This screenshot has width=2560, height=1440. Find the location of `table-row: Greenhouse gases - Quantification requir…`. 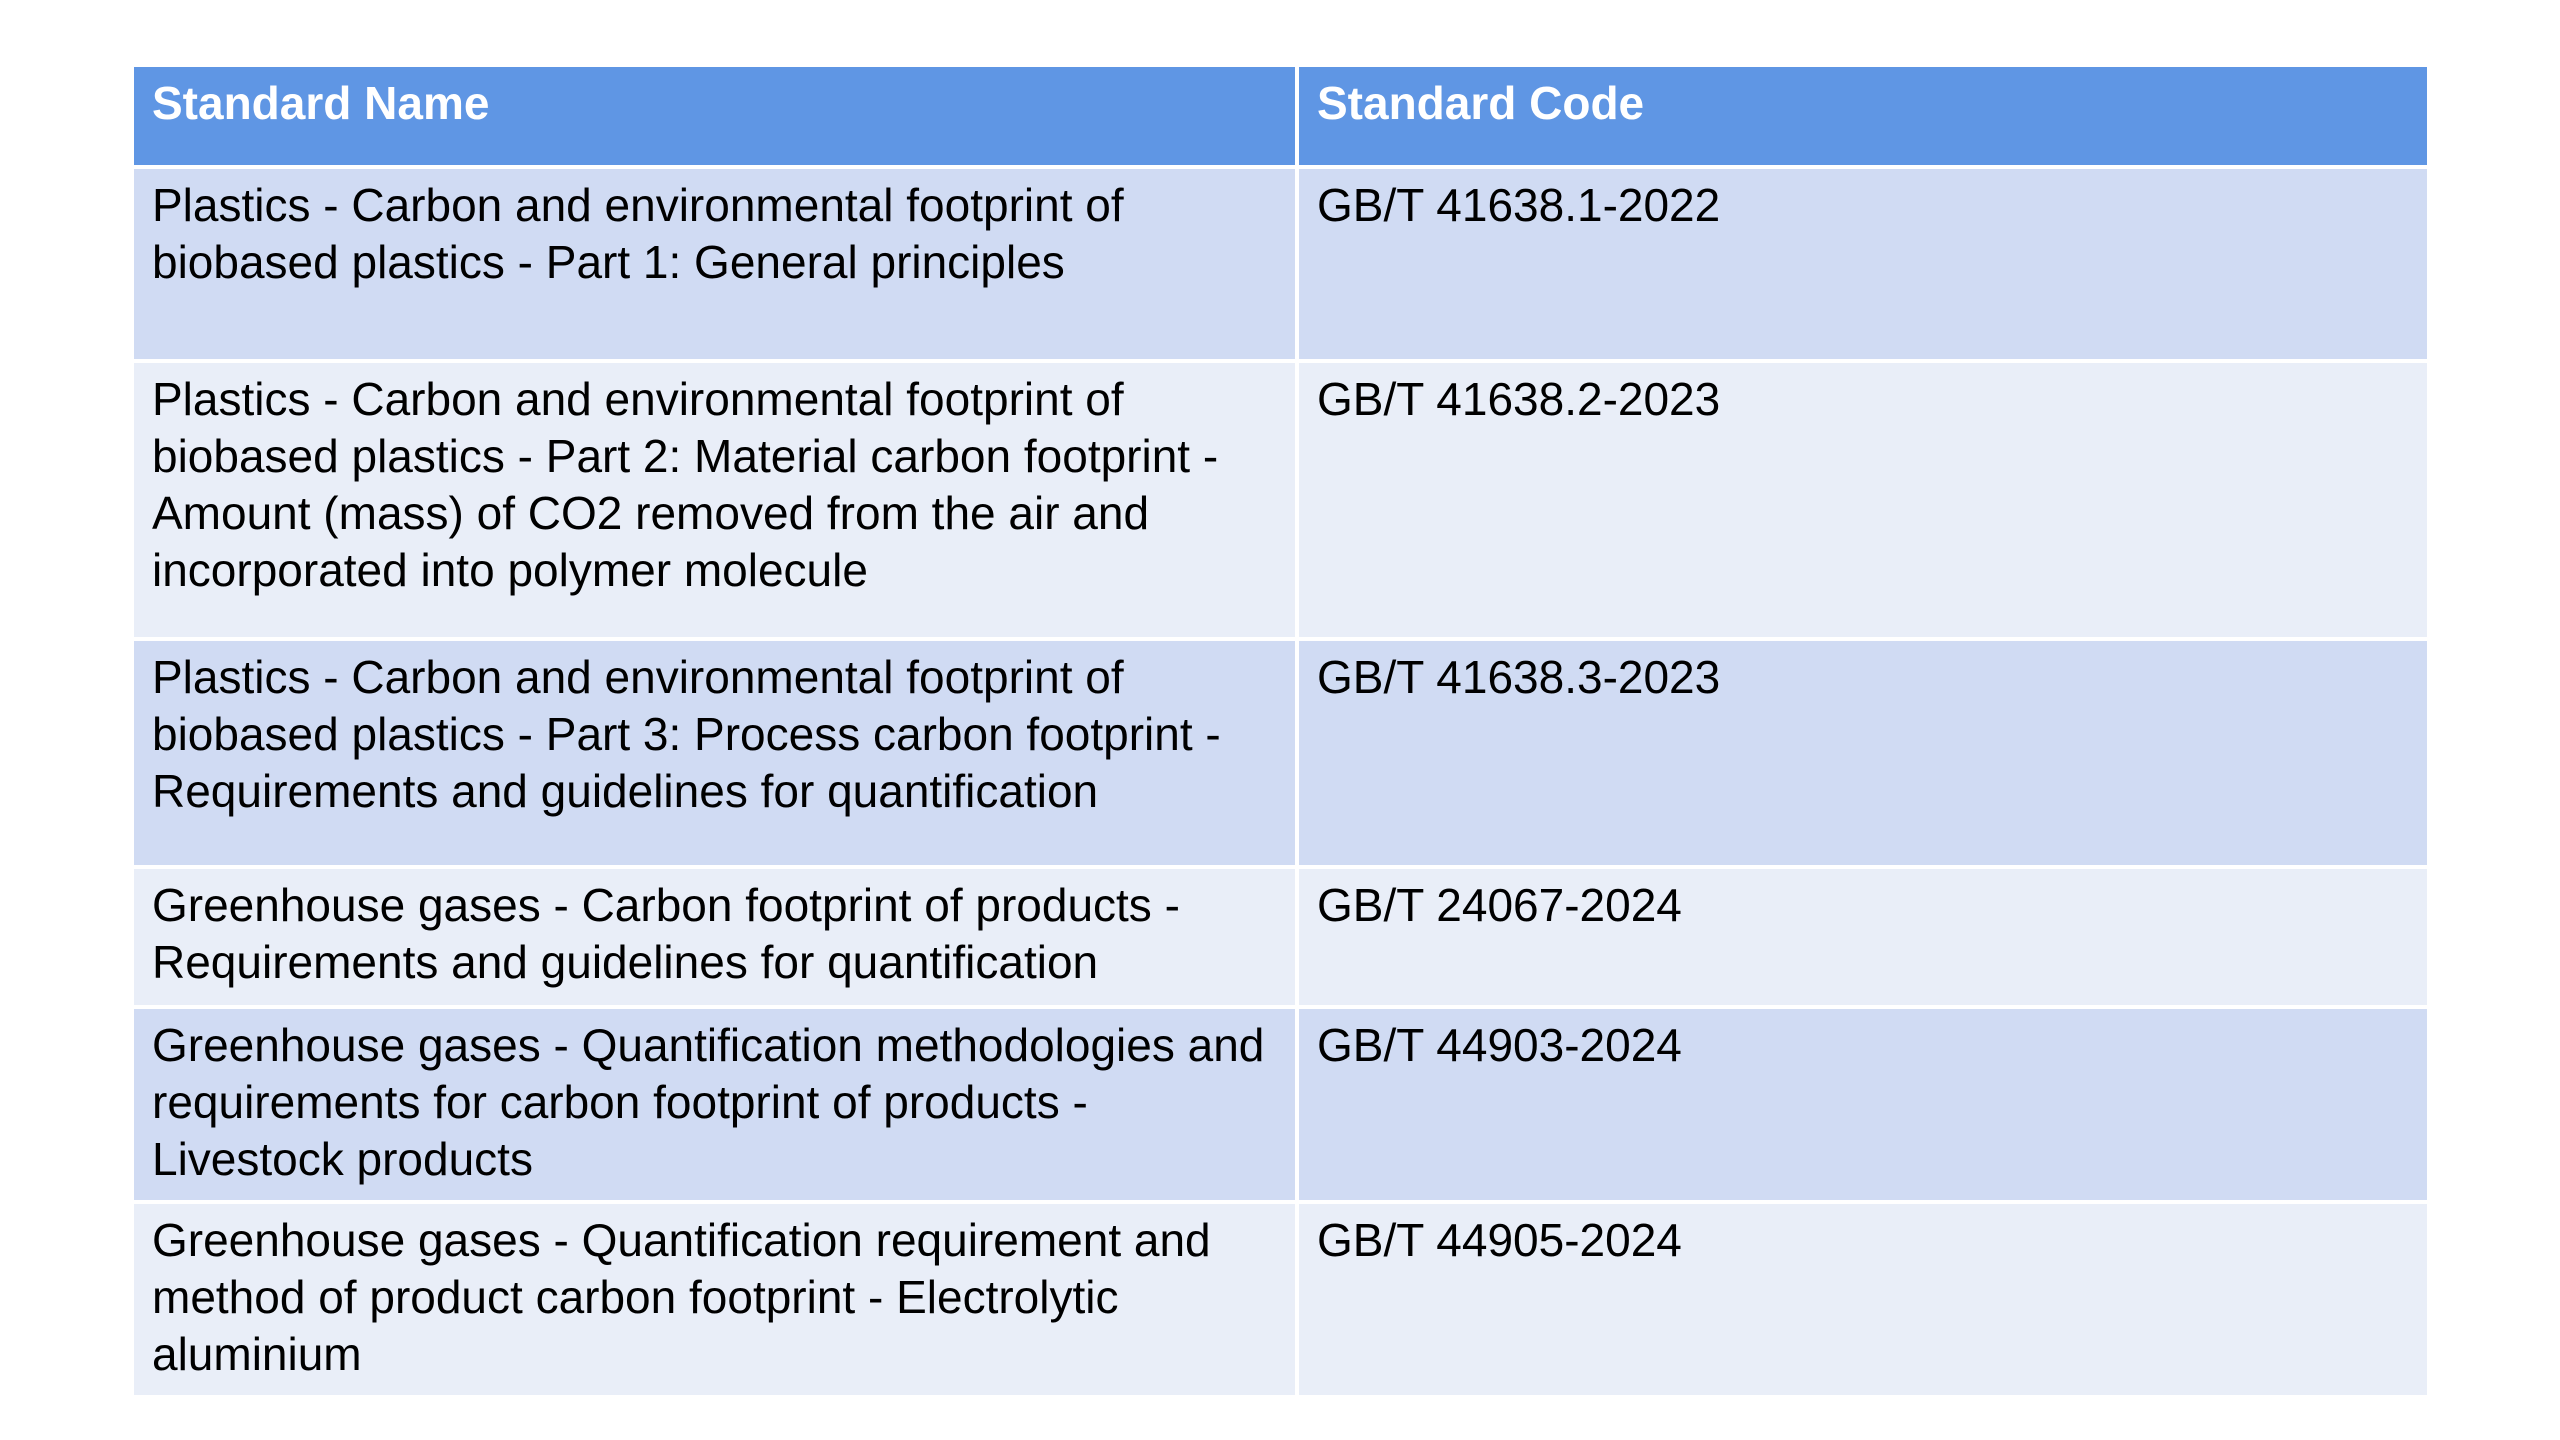

table-row: Greenhouse gases - Quantification requir… is located at coordinates (1280, 1297).